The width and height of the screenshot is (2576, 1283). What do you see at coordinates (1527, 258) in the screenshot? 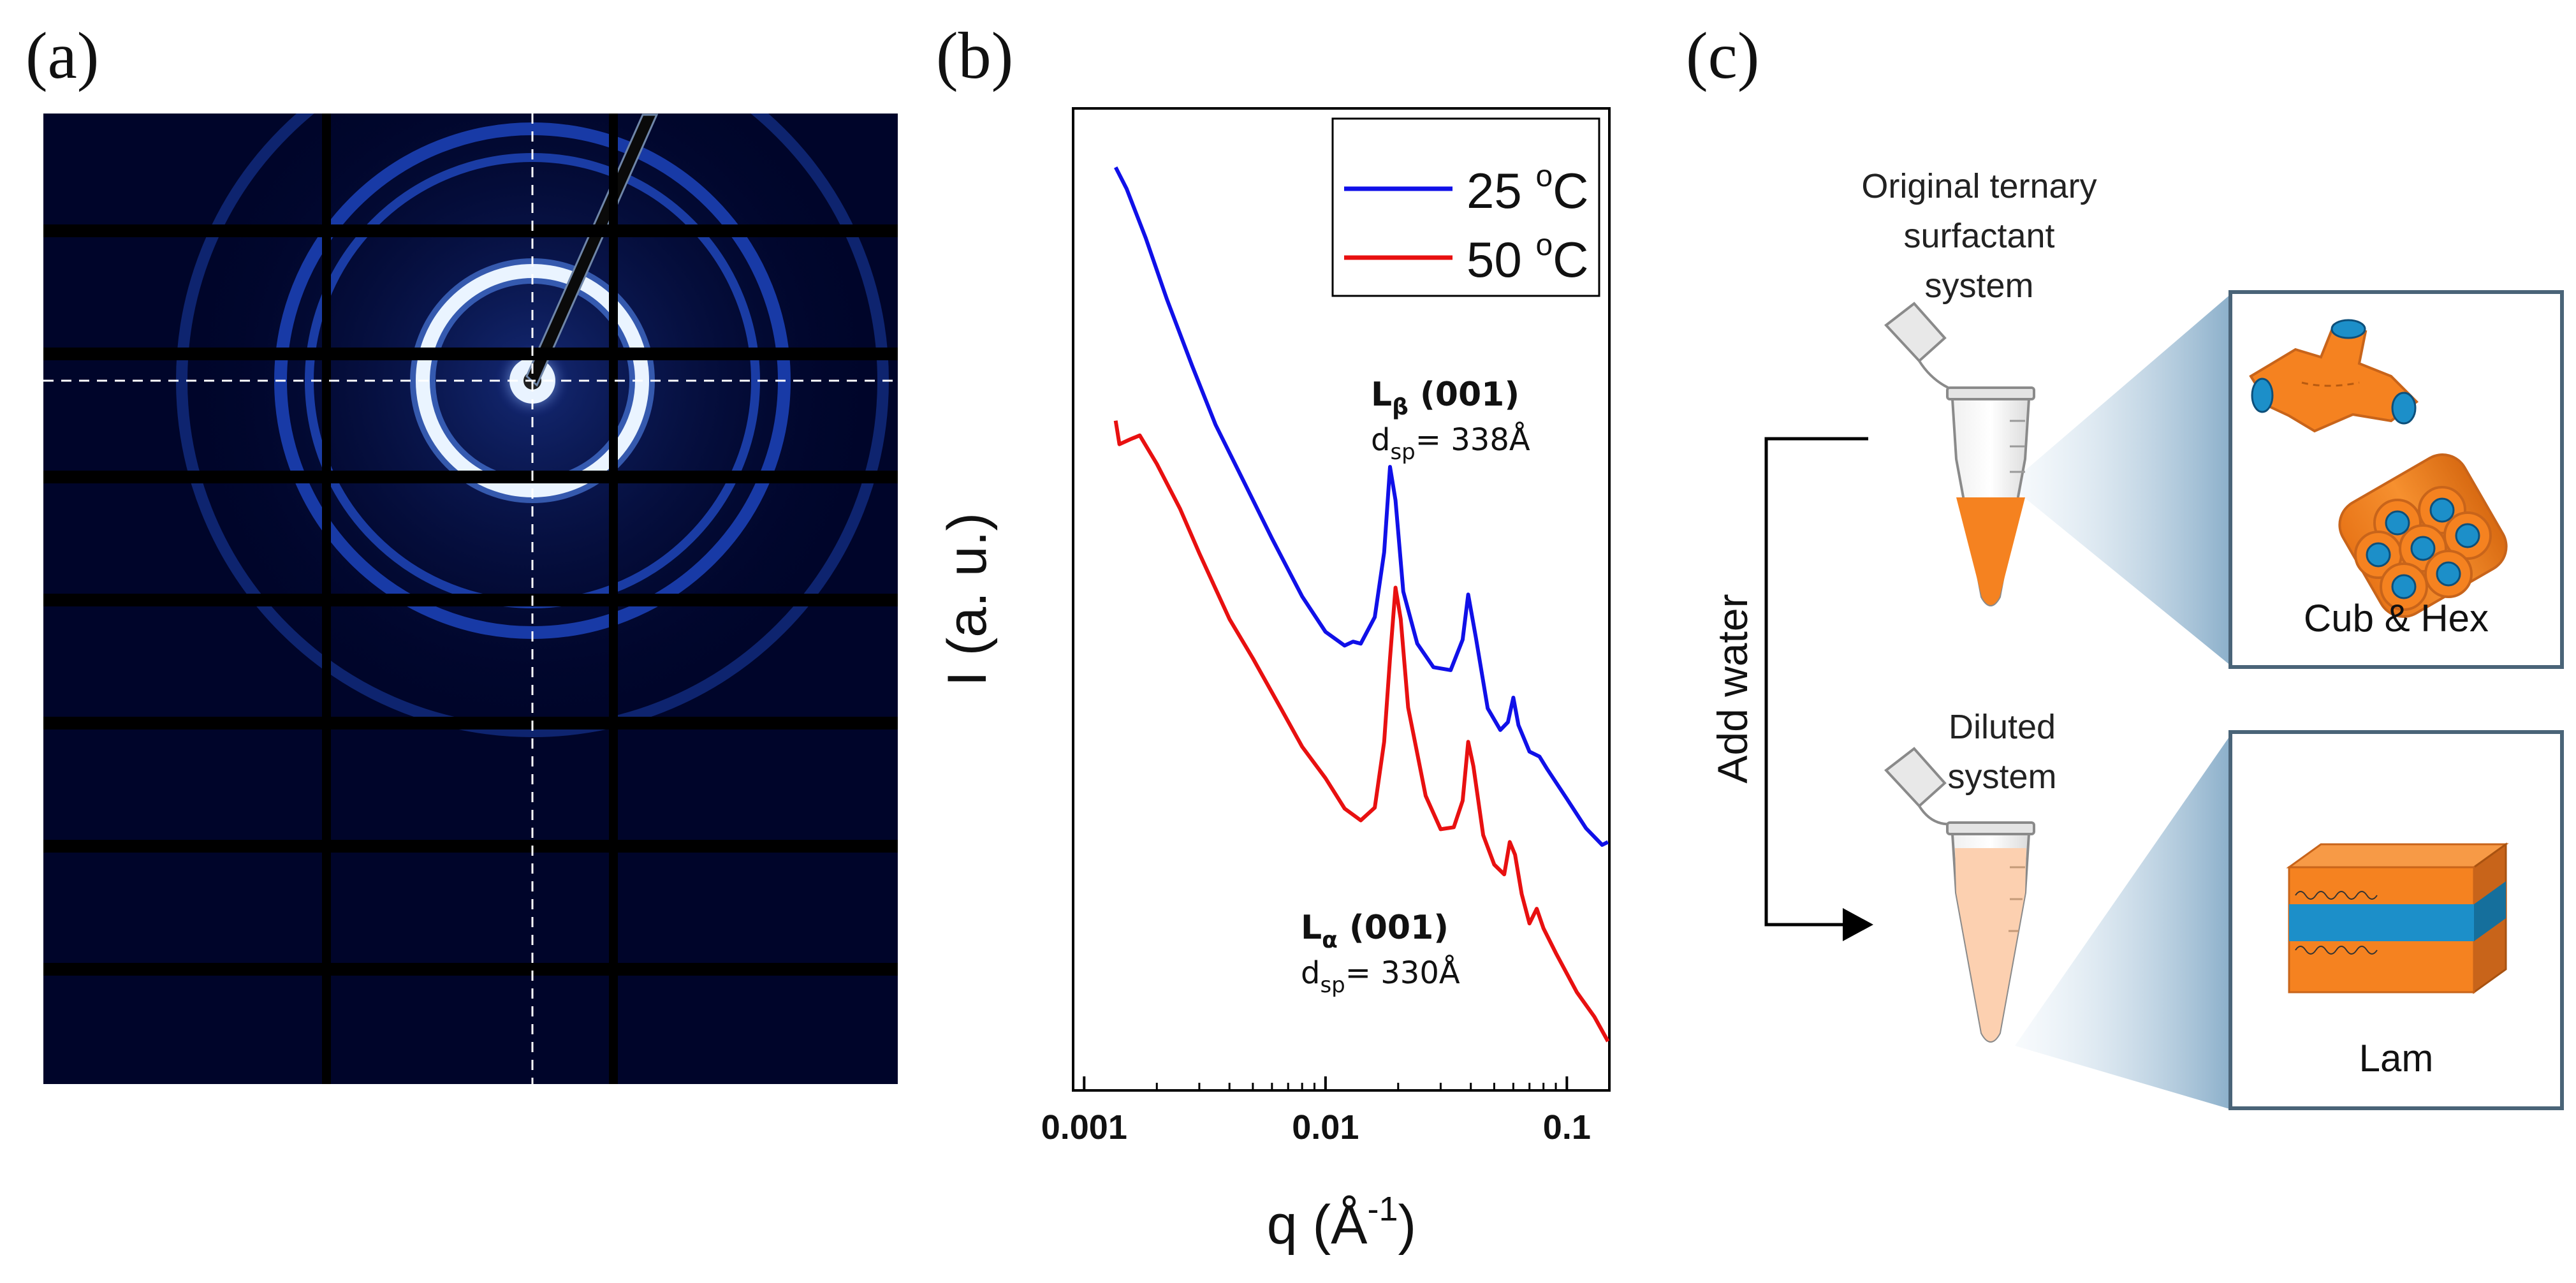
I see `legend-label-50: 50 oC` at bounding box center [1527, 258].